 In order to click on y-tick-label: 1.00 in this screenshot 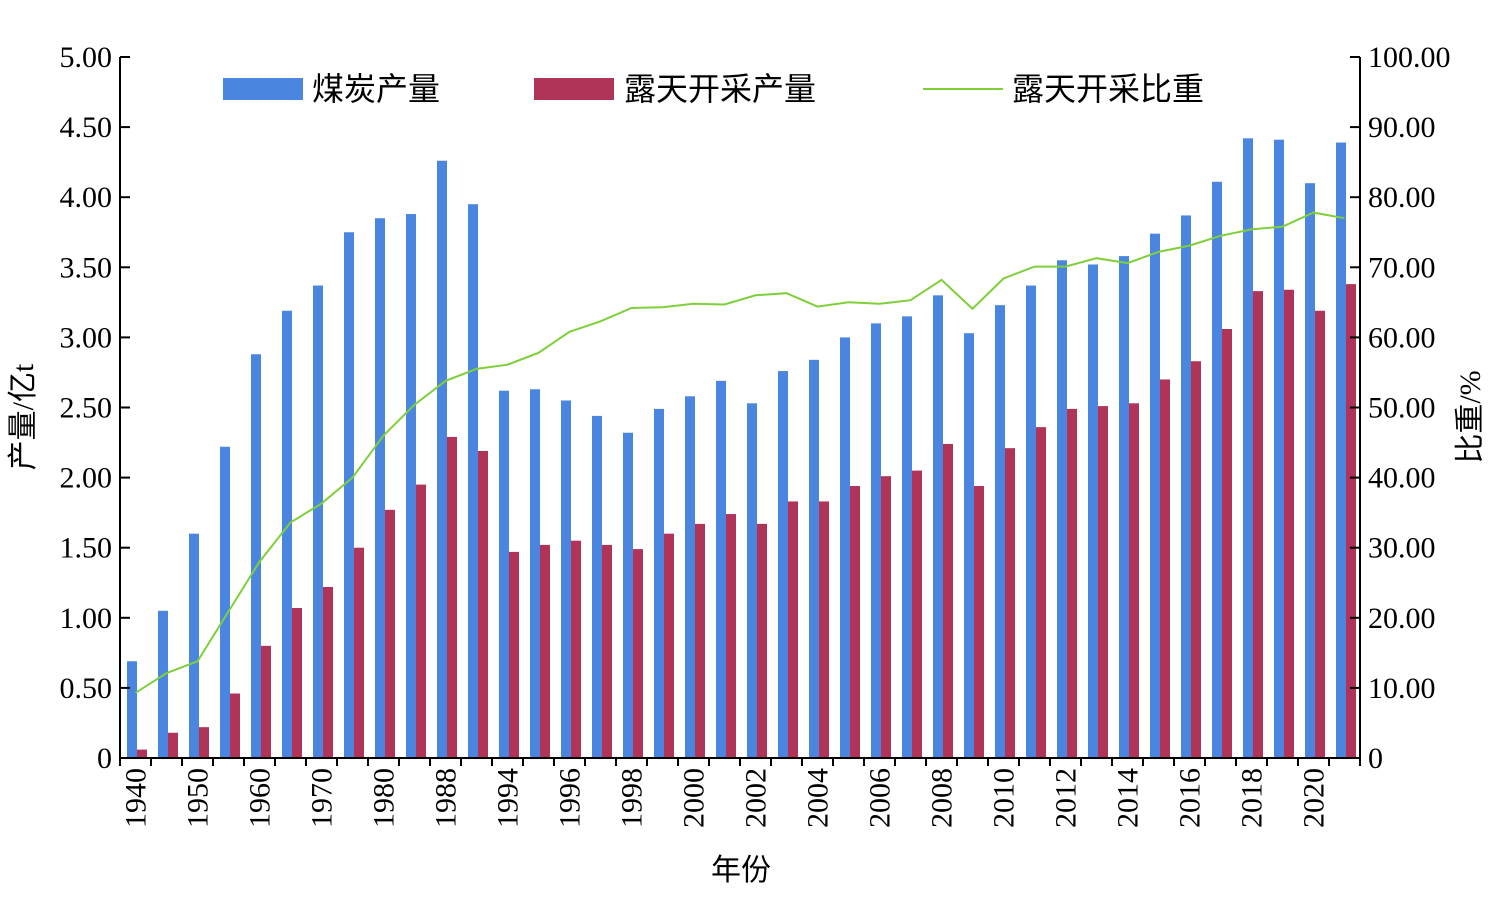, I will do `click(86, 618)`.